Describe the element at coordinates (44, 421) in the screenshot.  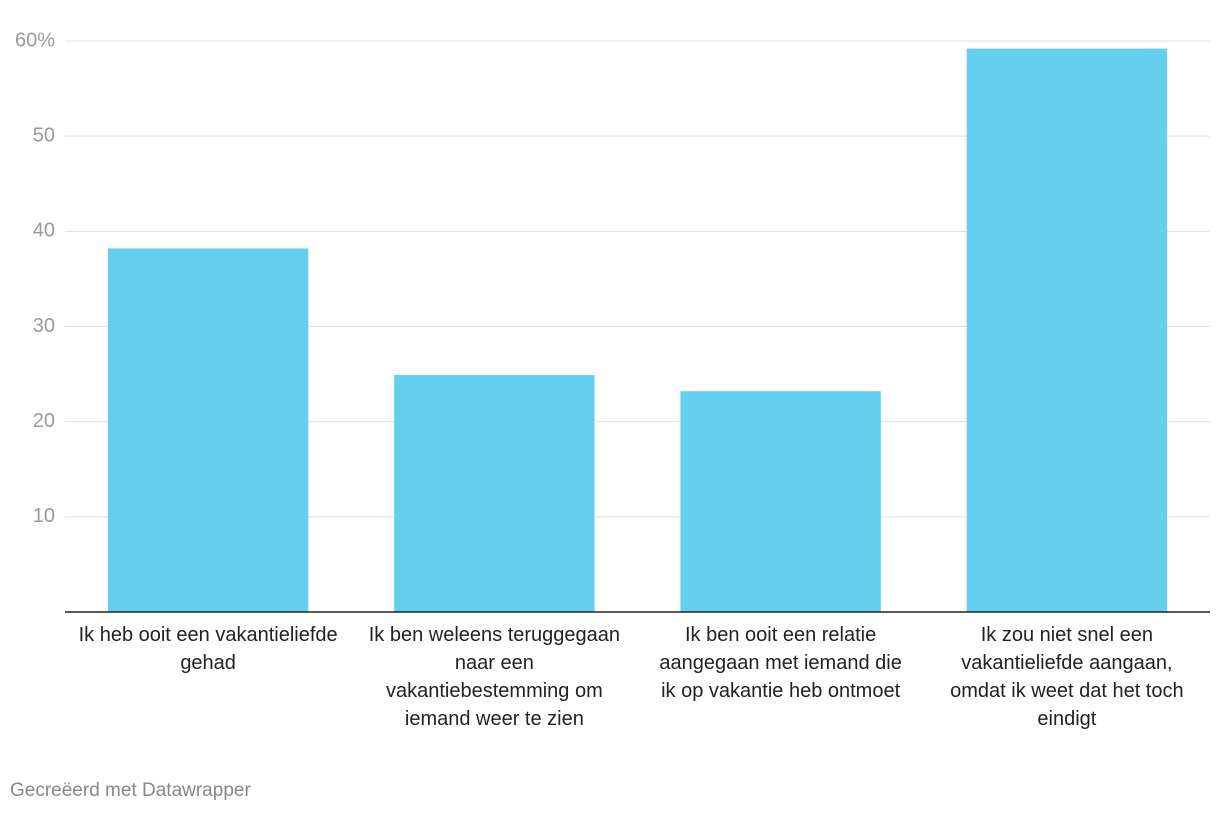
I see `y-tick-label: 20` at that location.